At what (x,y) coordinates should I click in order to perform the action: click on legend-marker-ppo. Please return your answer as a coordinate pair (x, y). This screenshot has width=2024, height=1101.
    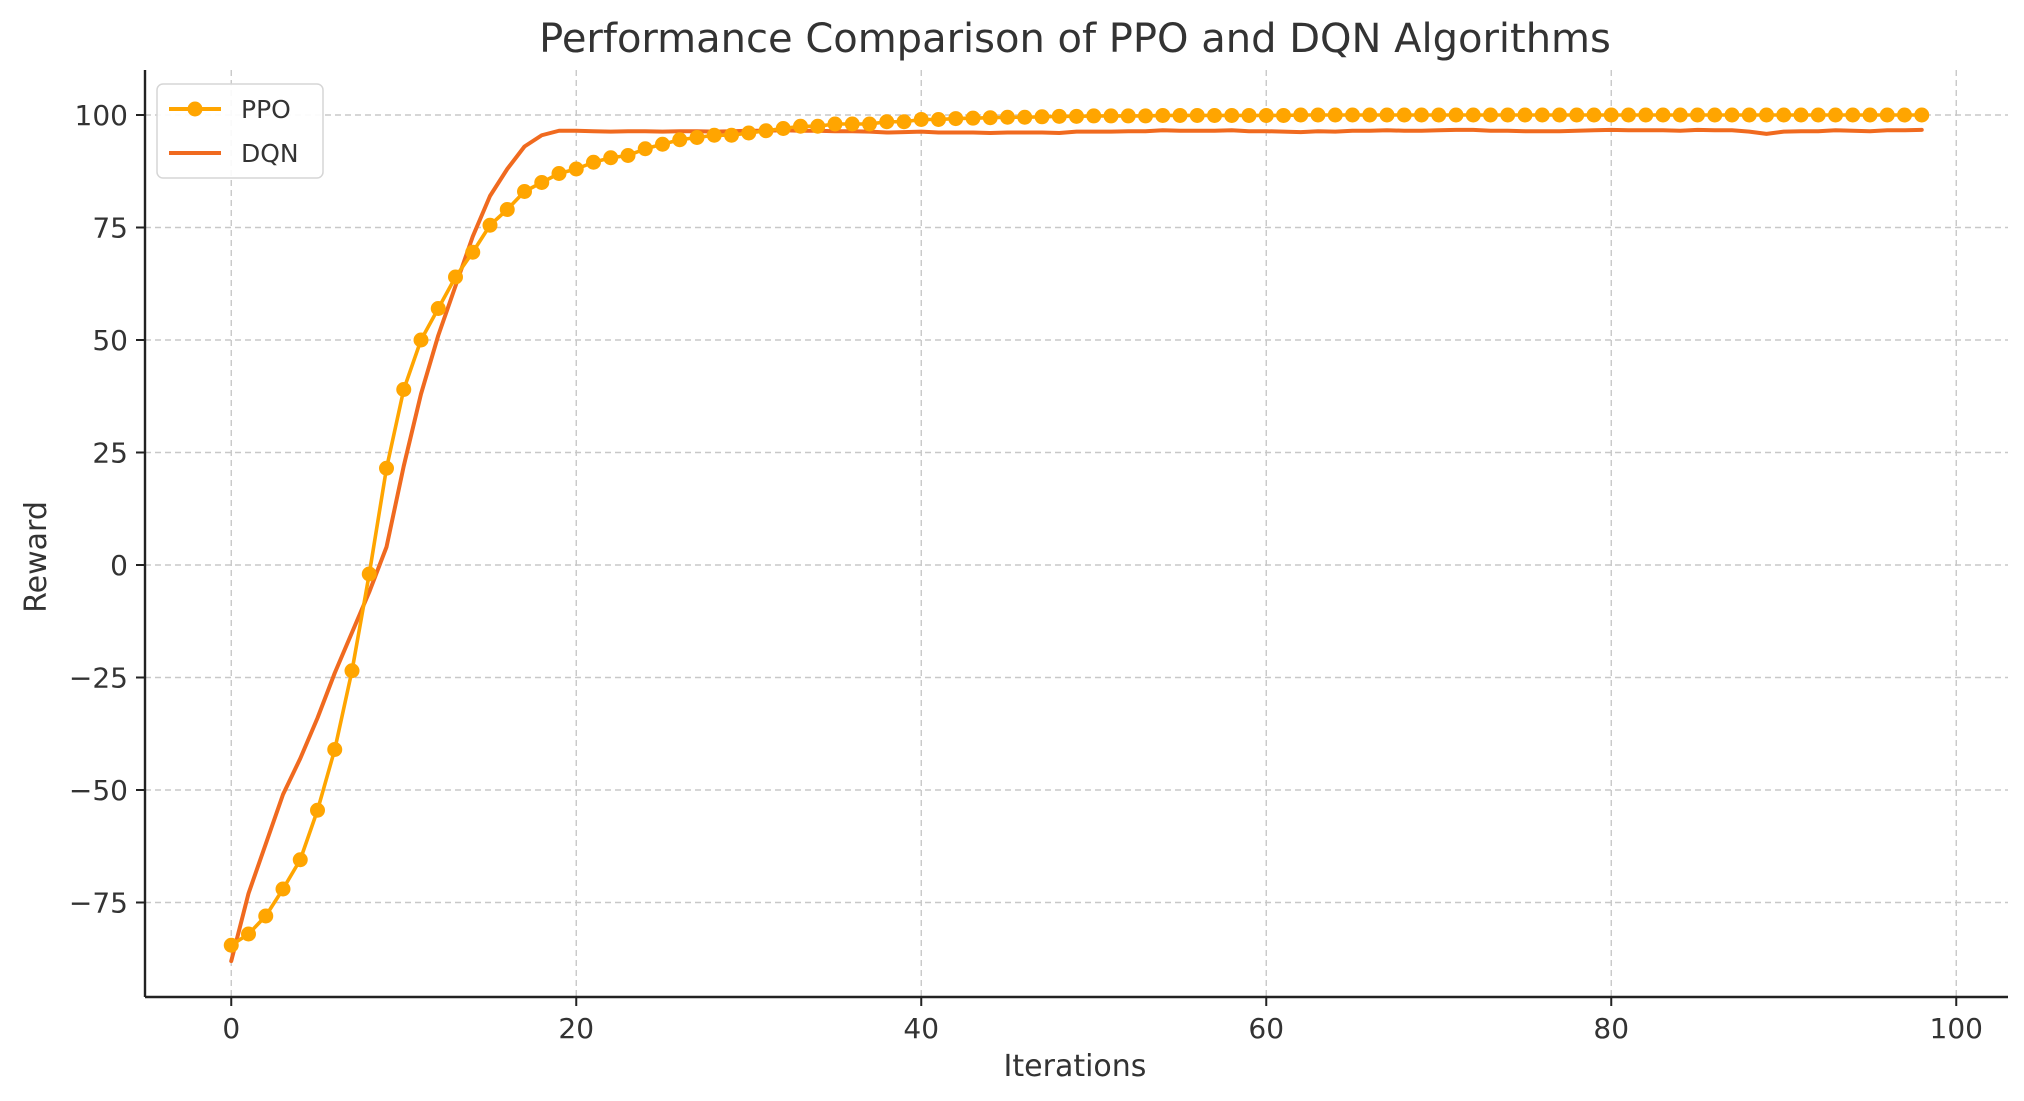
    Looking at the image, I should click on (195, 109).